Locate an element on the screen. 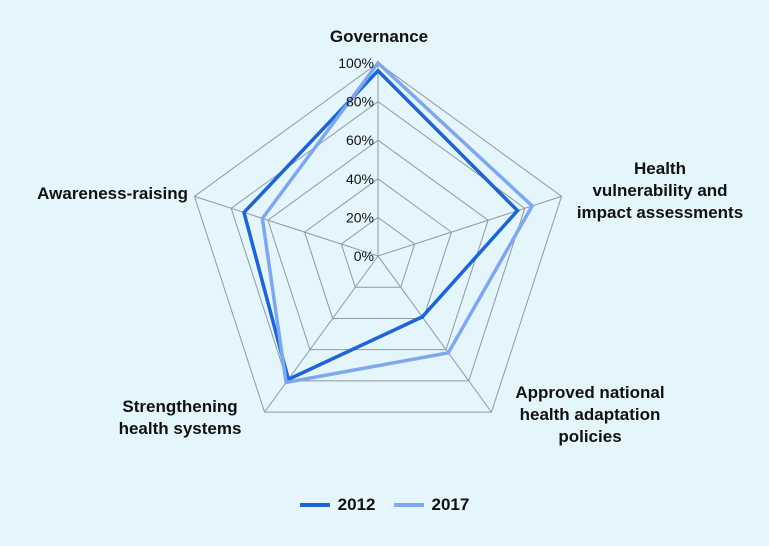 This screenshot has height=546, width=769. legend-swatch-2017 is located at coordinates (408, 505).